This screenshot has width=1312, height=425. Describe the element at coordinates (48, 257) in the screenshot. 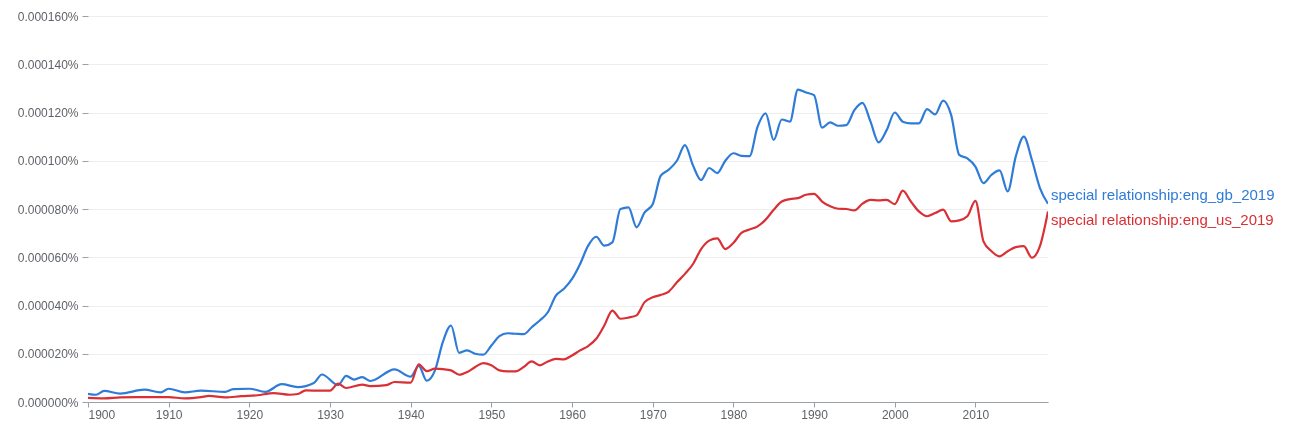

I see `y-tick-label: 0.000060%` at that location.